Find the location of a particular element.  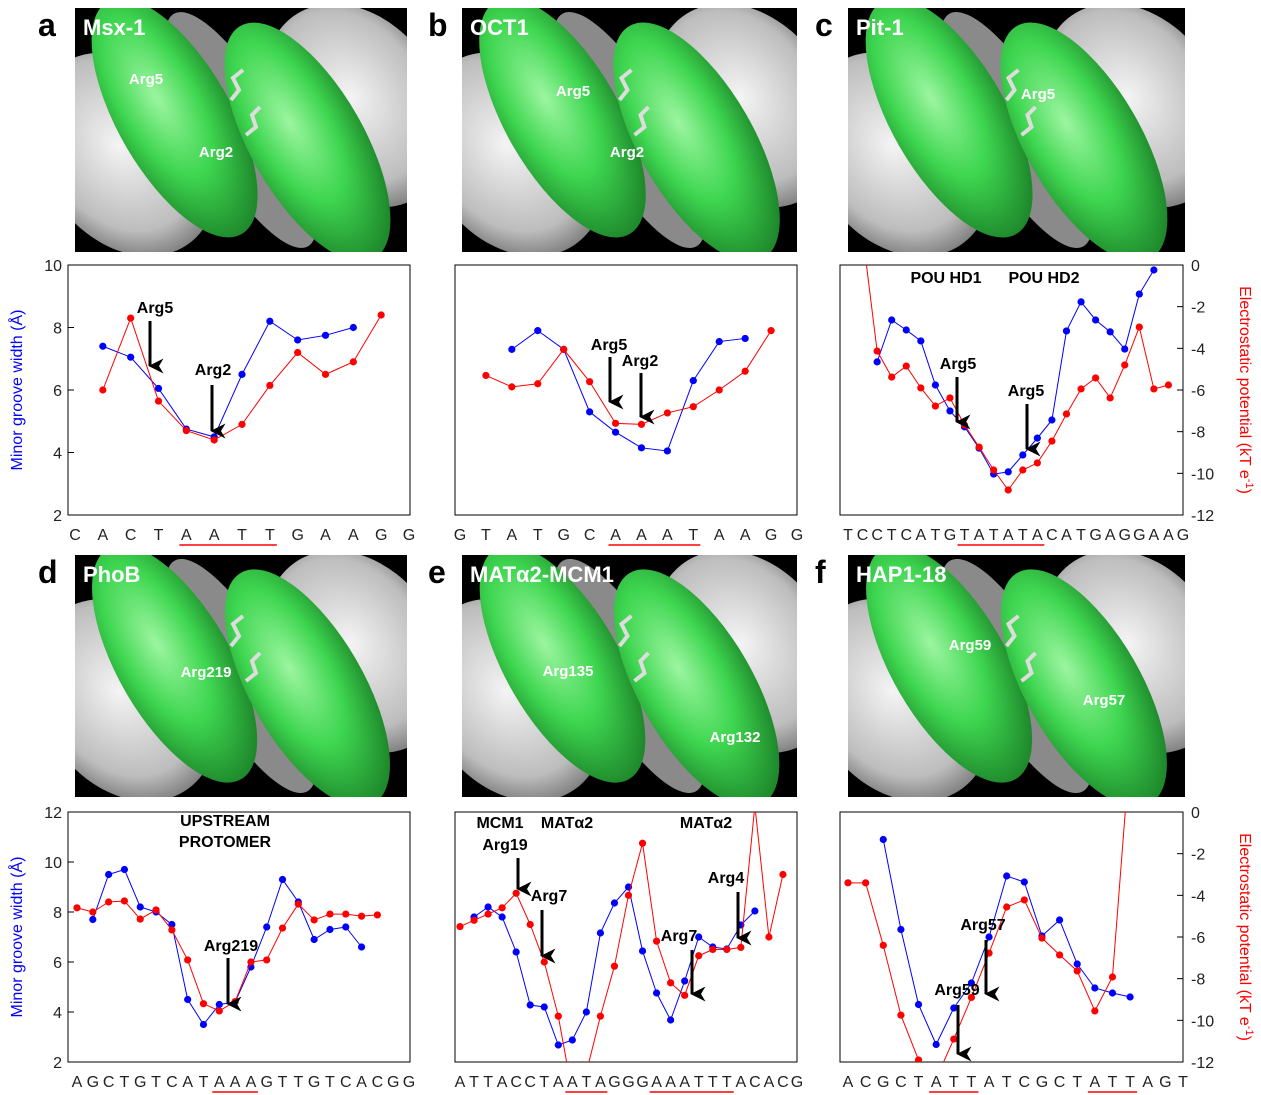

panel-title: Msx-1 is located at coordinates (114, 27).